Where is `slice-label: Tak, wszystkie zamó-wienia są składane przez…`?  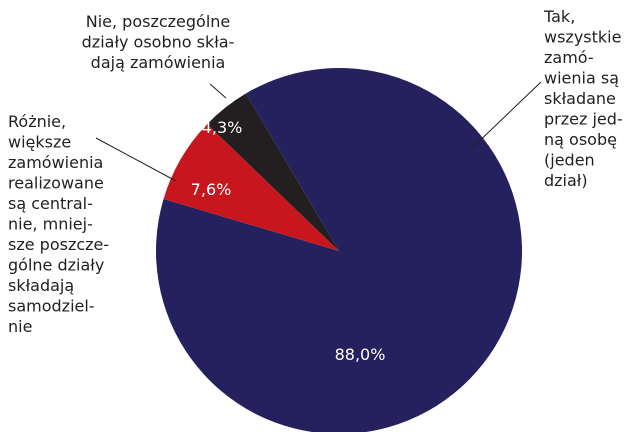 slice-label: Tak, wszystkie zamó-wienia są składane przez… is located at coordinates (583, 98).